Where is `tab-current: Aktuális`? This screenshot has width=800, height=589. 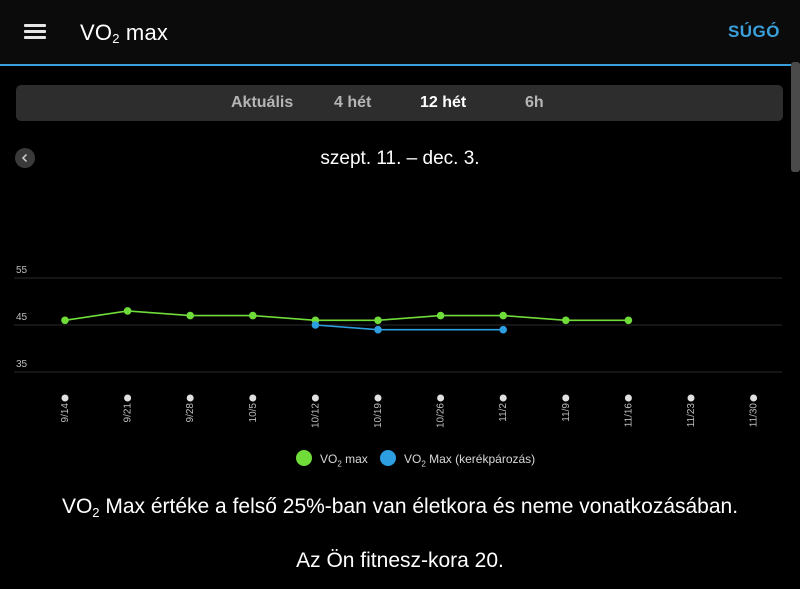 tab-current: Aktuális is located at coordinates (262, 102).